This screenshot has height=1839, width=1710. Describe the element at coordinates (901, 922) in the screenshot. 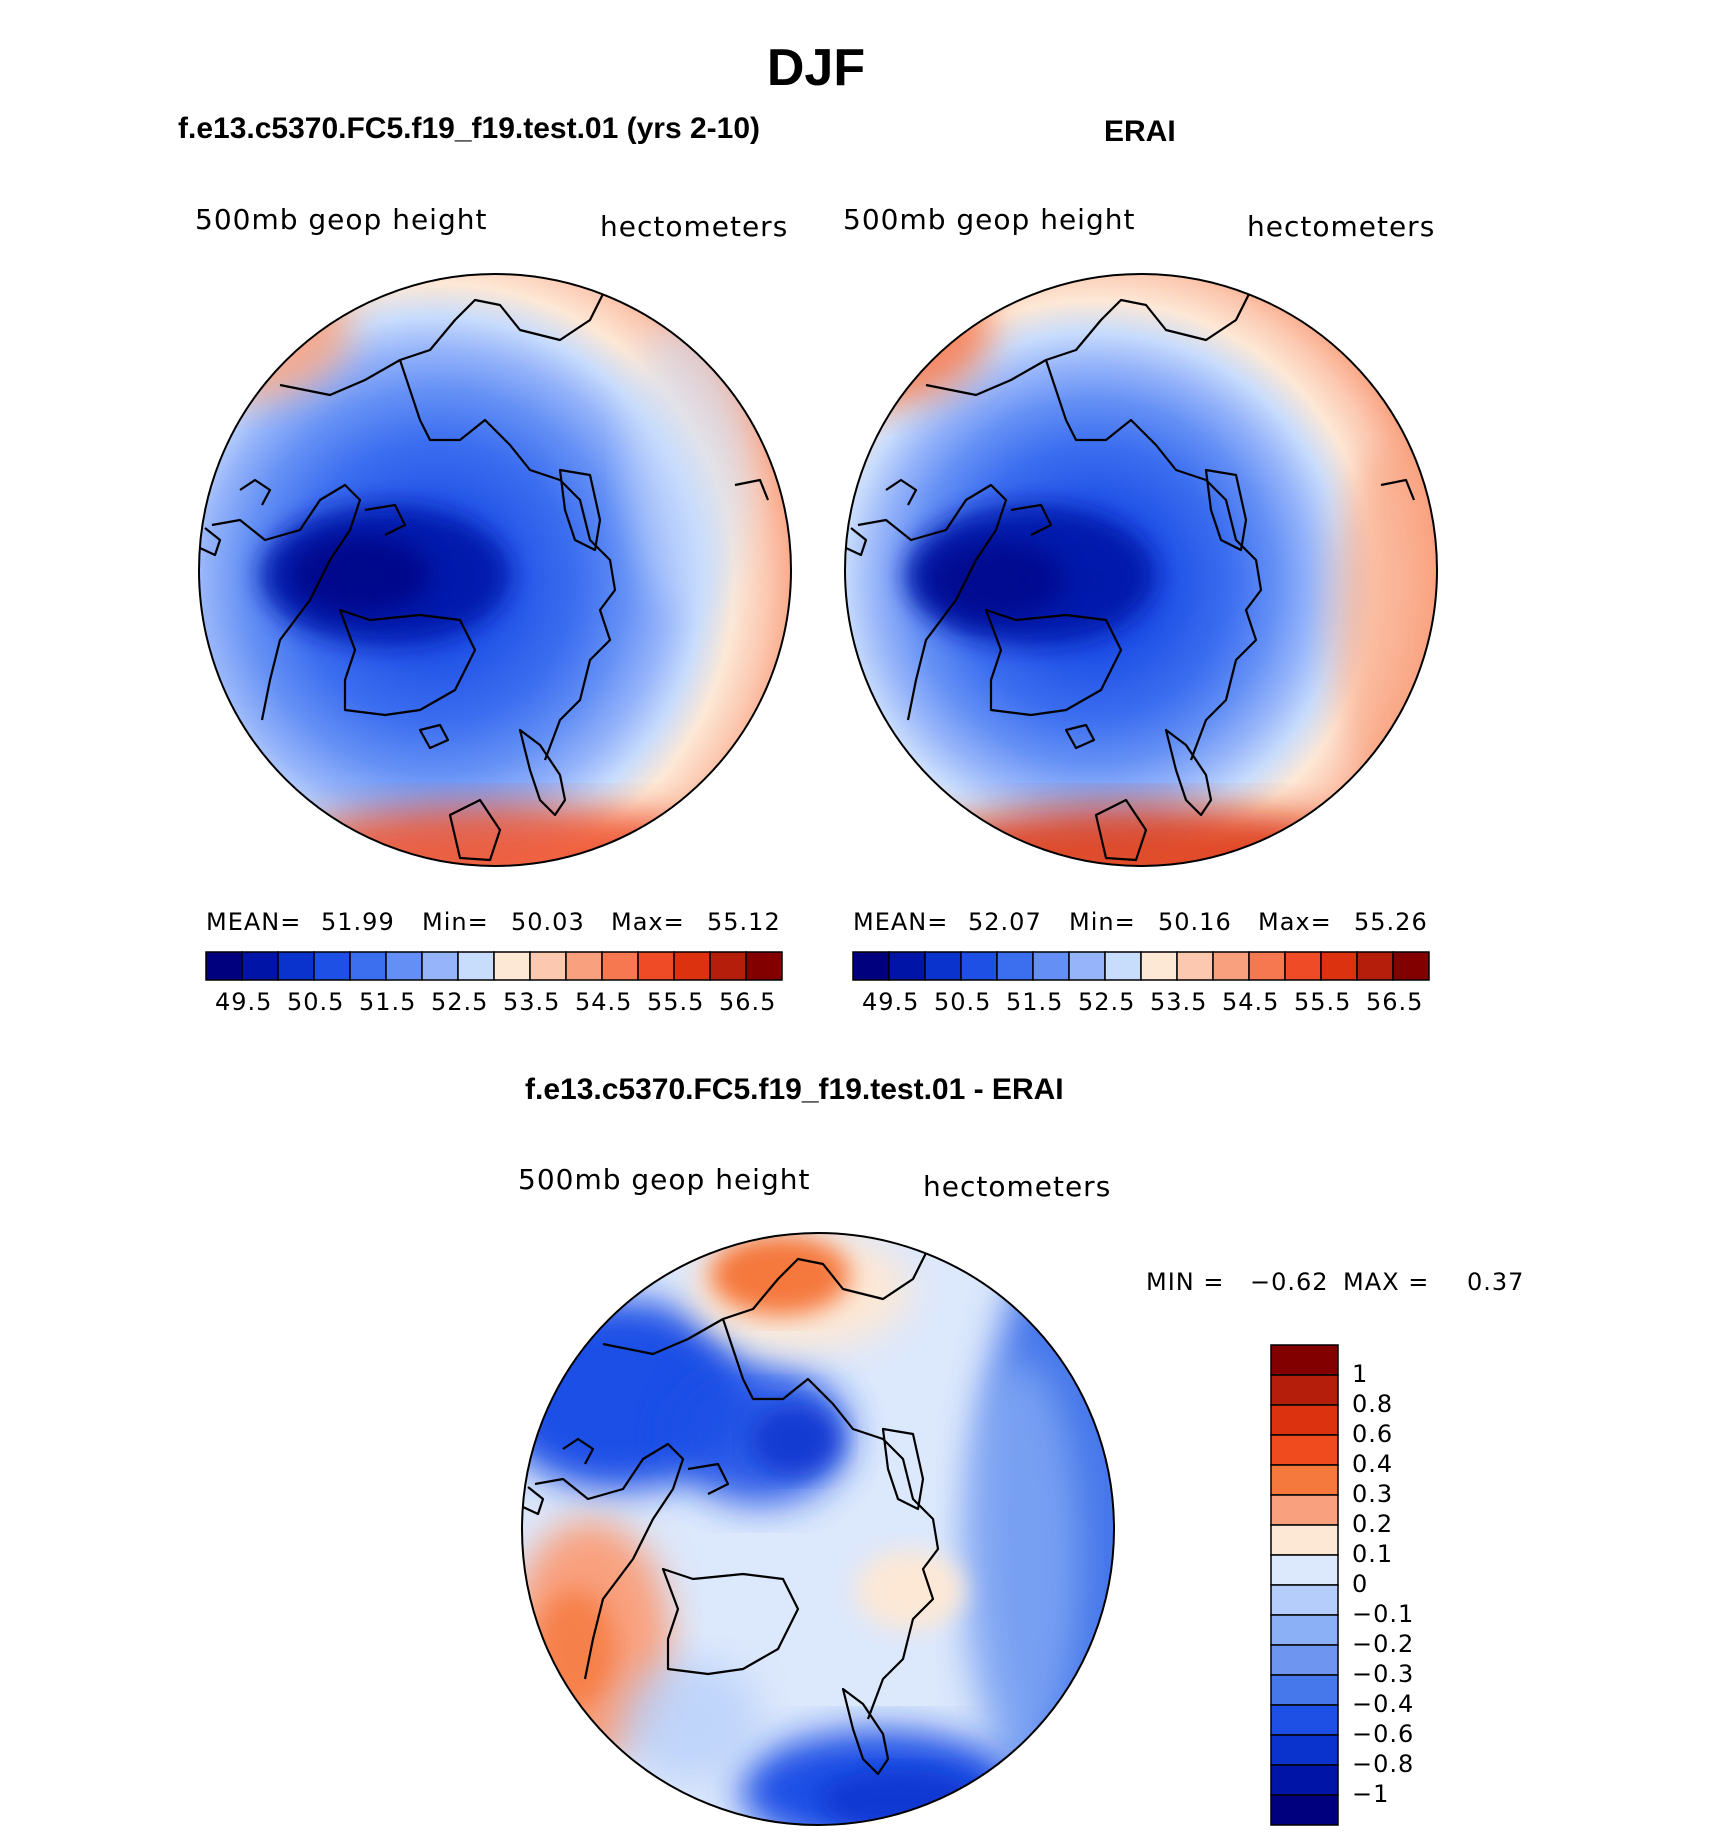

I see `panel2-mean-label: MEAN=` at that location.